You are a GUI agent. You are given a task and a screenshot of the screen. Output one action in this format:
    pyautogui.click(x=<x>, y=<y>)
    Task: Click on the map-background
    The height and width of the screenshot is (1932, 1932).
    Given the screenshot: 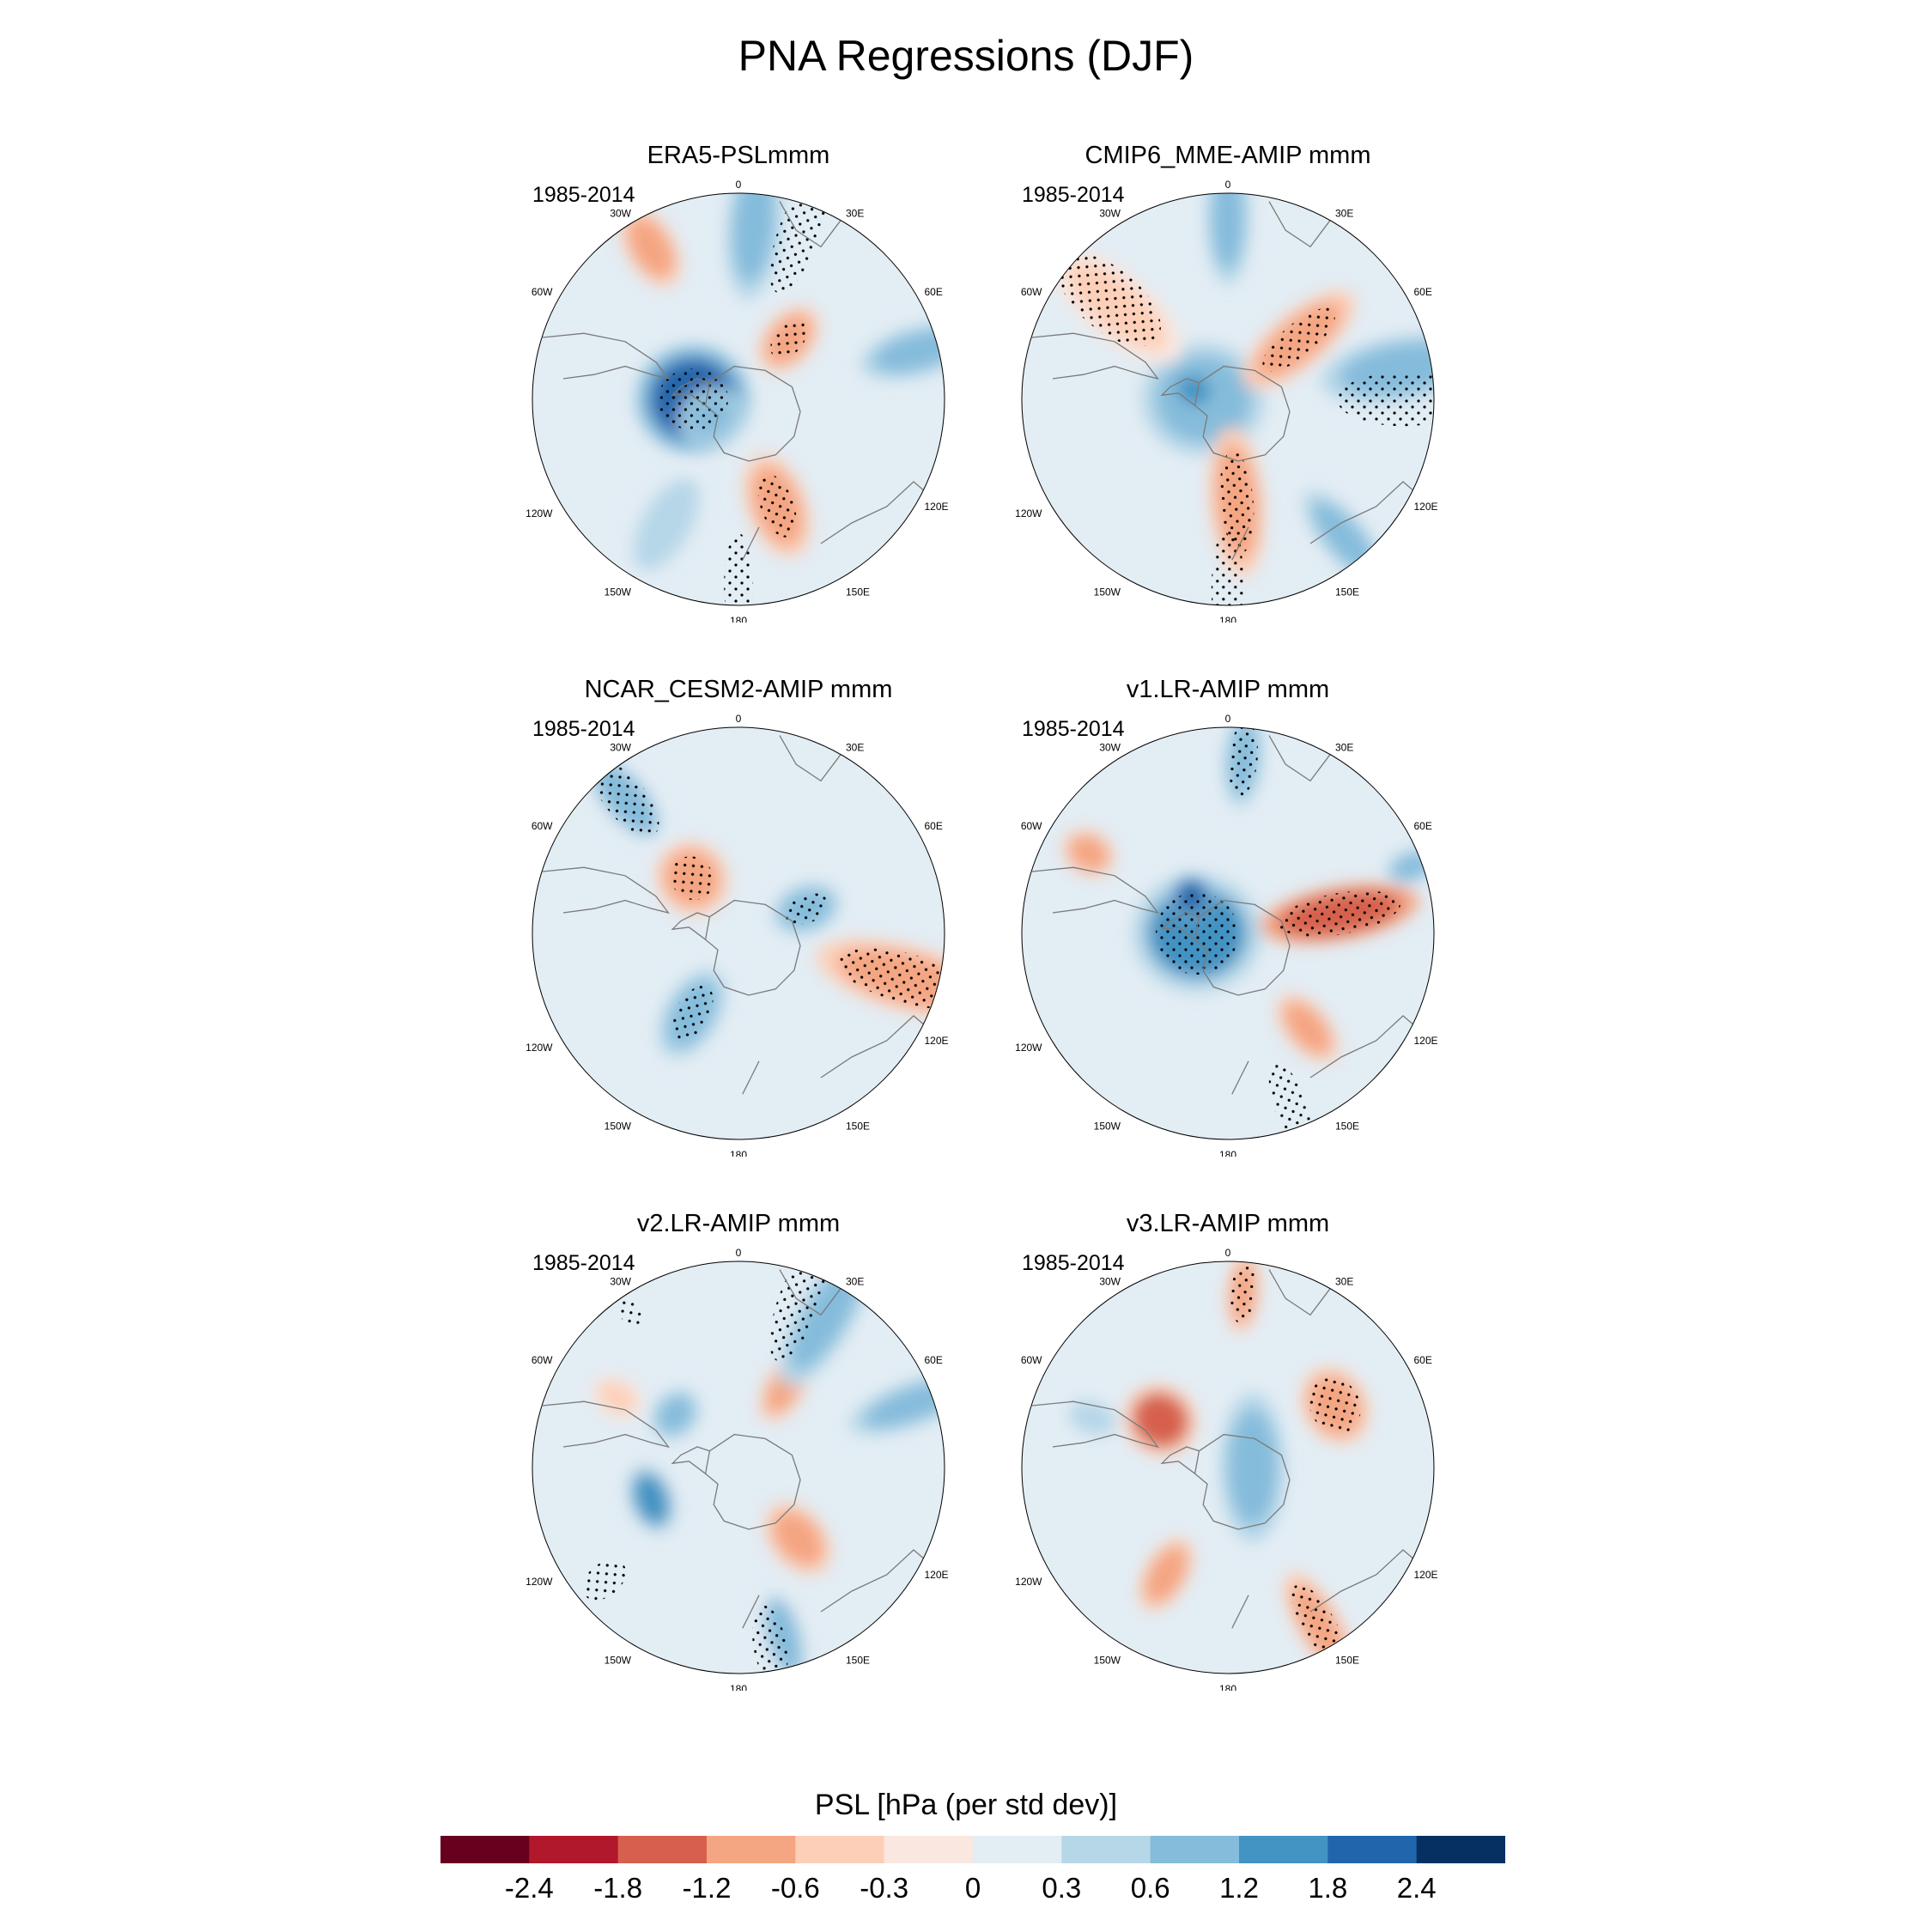 What is the action you would take?
    pyautogui.click(x=738, y=1467)
    